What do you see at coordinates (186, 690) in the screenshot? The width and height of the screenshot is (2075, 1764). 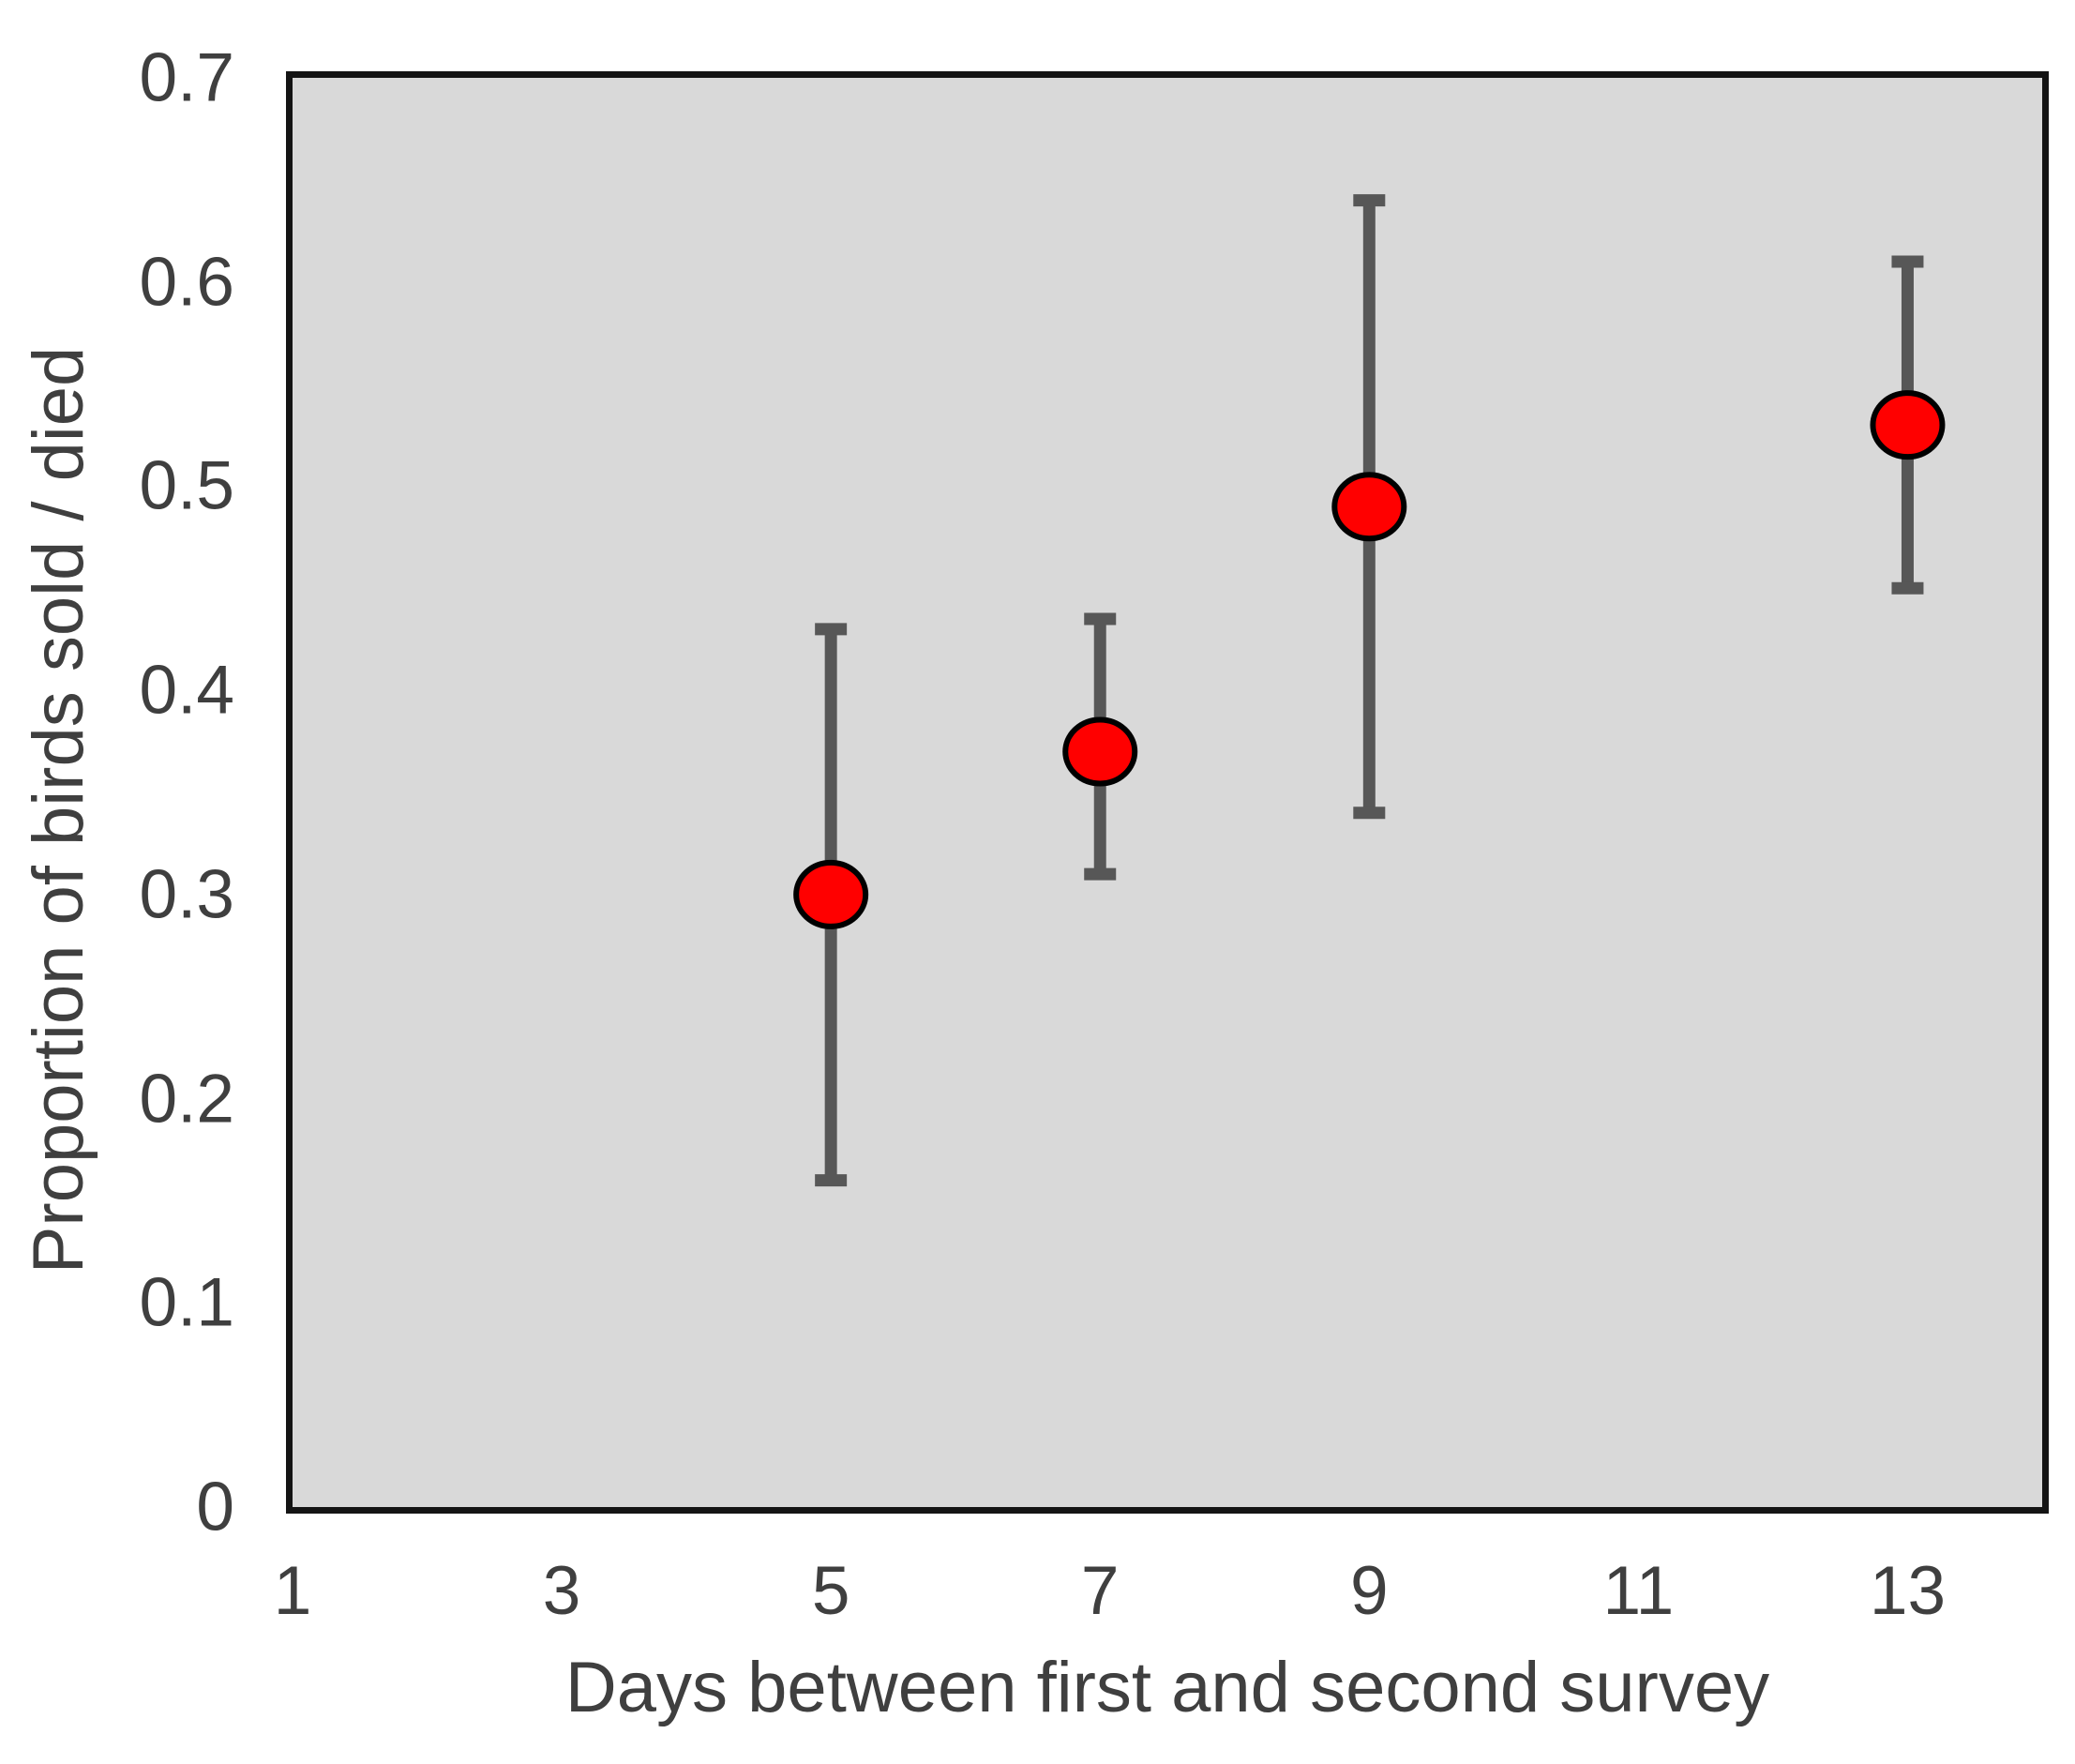 I see `y-tick-label: 0.4` at bounding box center [186, 690].